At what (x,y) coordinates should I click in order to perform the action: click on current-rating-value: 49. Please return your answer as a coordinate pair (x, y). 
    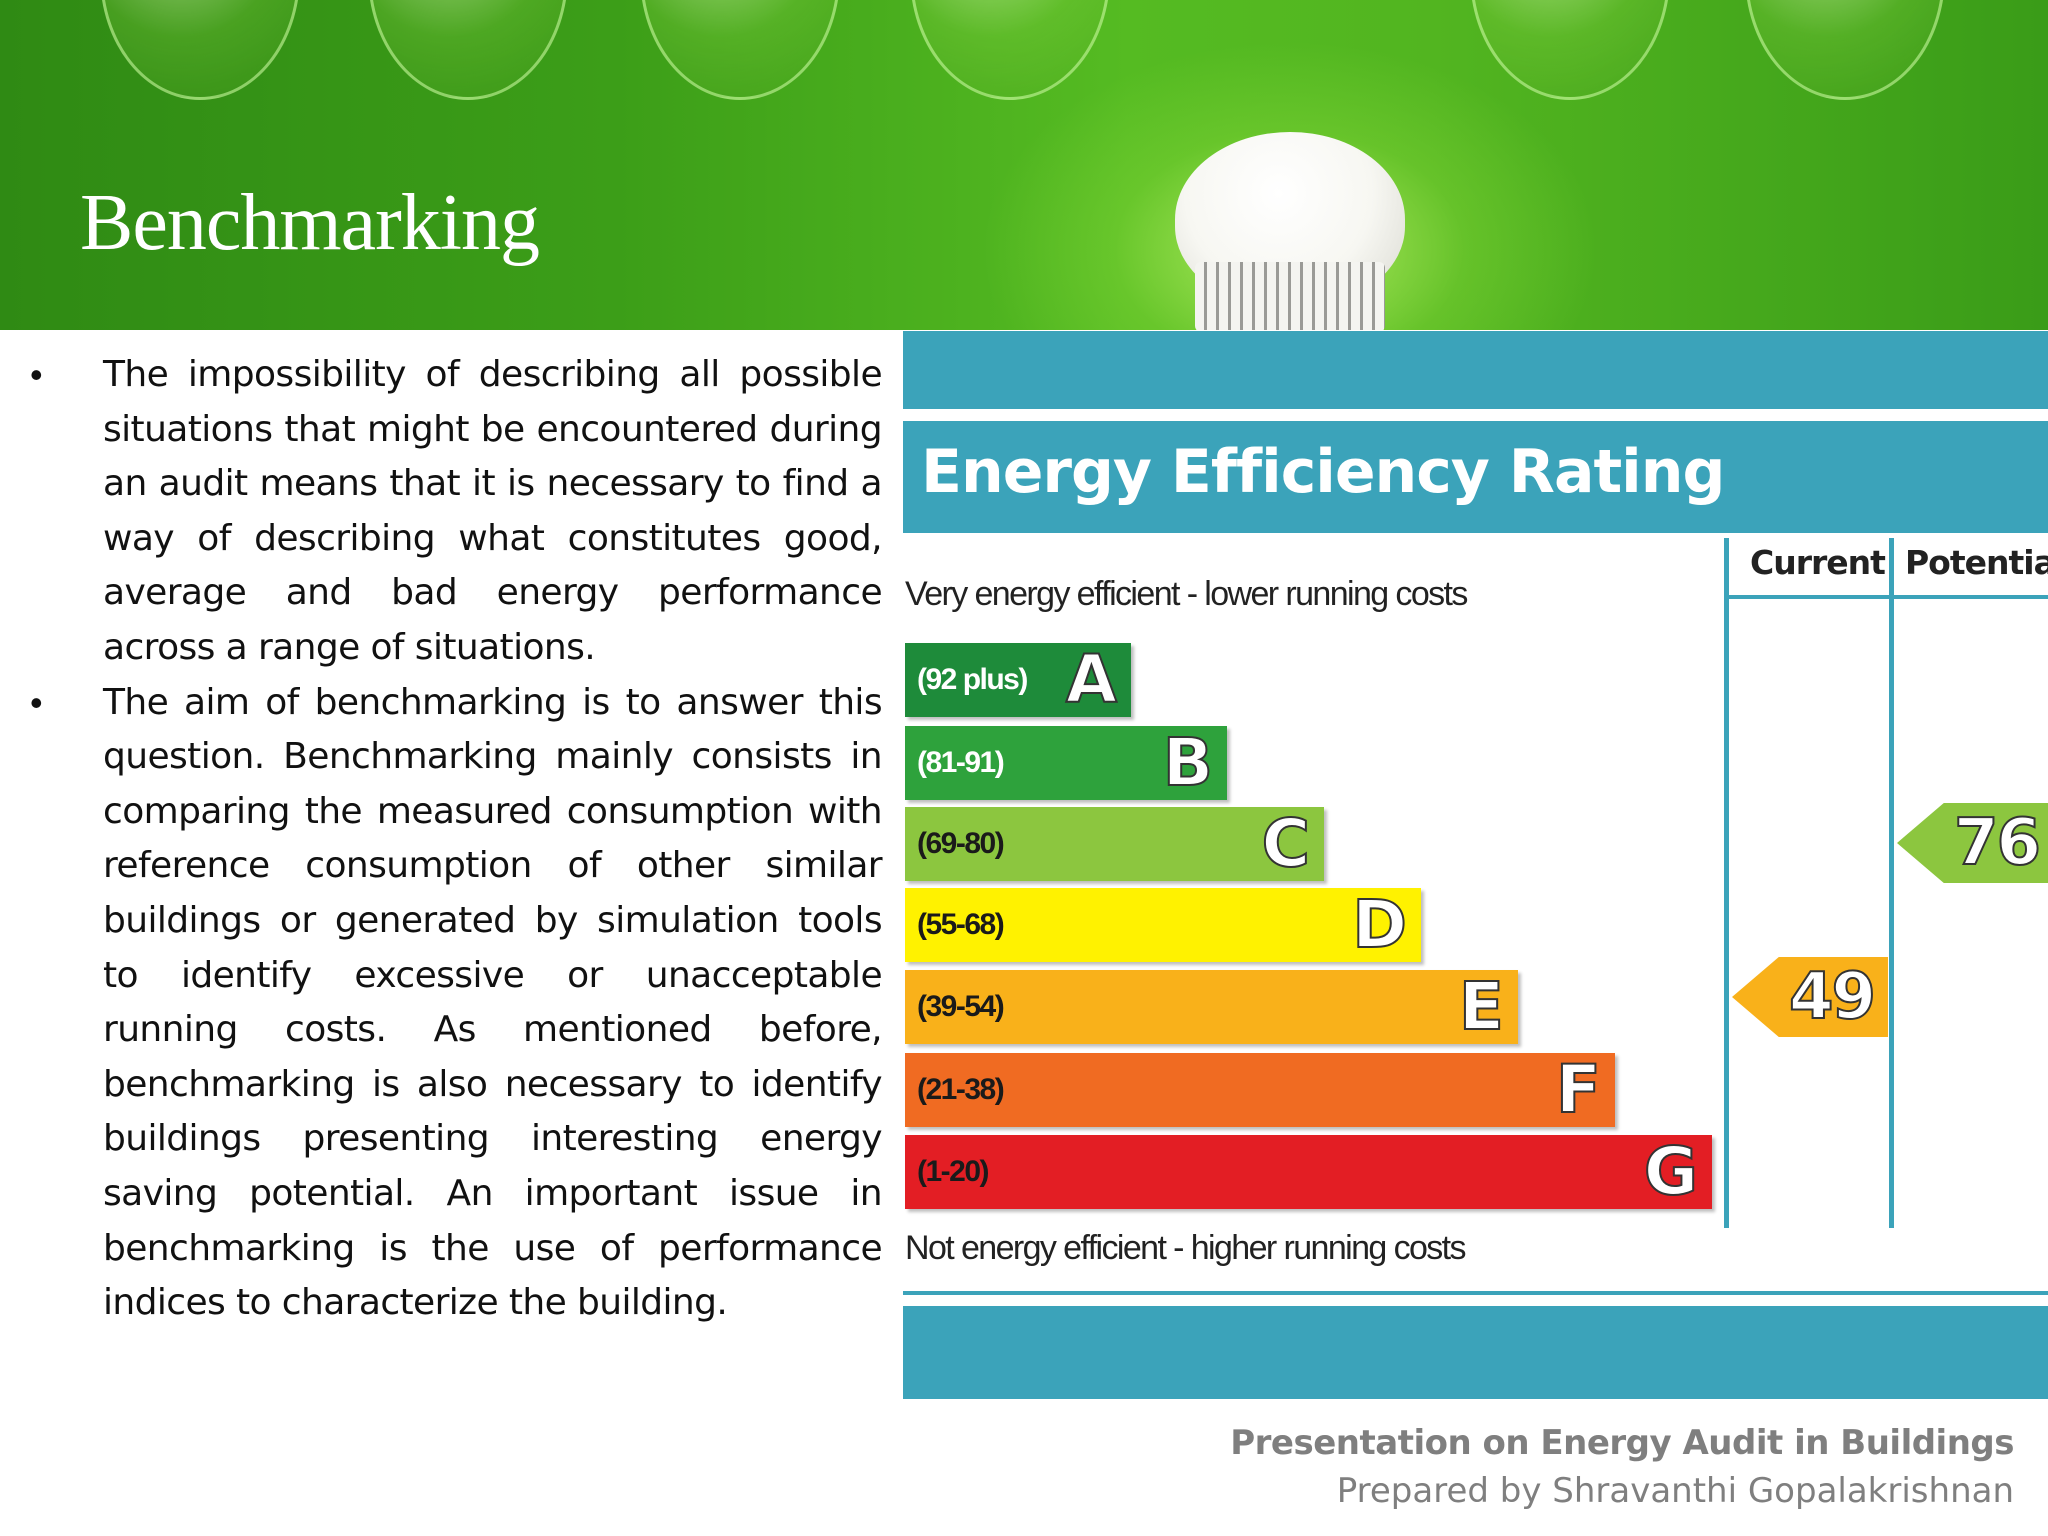
    Looking at the image, I should click on (1832, 997).